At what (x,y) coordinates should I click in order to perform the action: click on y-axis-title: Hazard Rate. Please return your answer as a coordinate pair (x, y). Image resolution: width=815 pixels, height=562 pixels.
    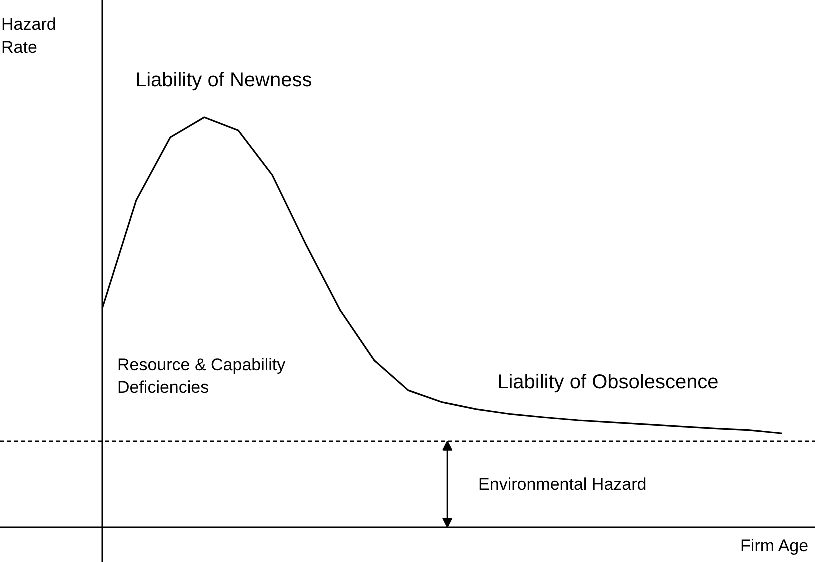
    Looking at the image, I should click on (29, 36).